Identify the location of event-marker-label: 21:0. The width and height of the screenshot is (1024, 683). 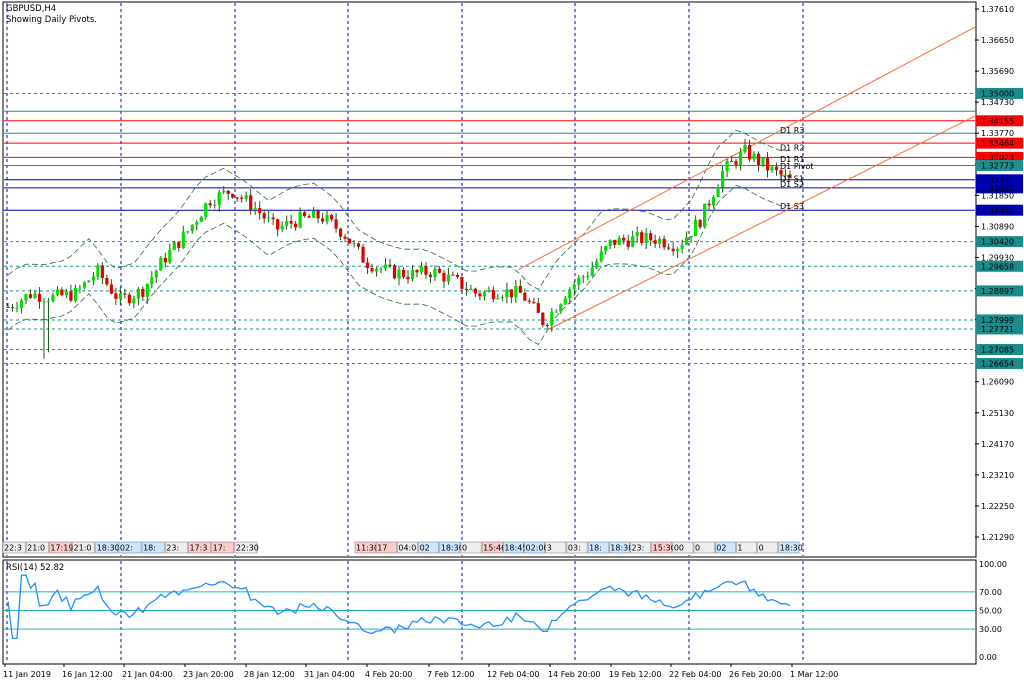
(83, 548).